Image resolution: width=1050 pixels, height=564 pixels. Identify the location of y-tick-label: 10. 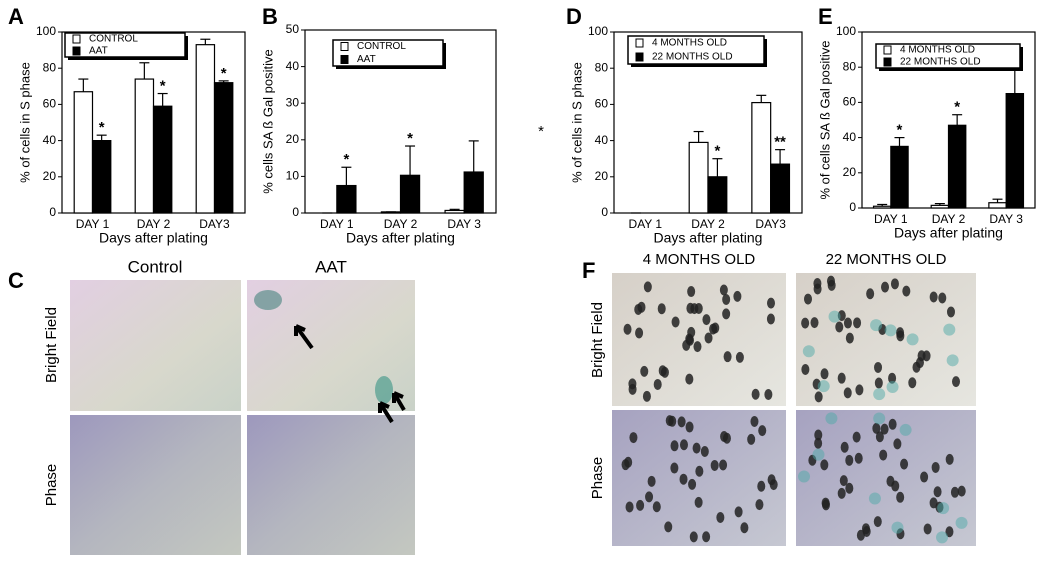
(293, 176).